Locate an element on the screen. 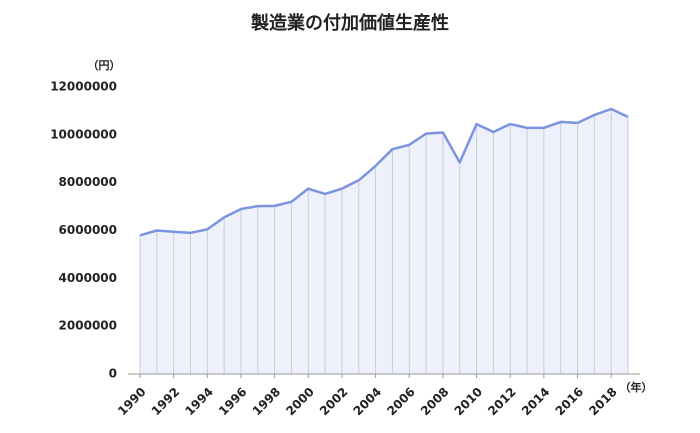 The width and height of the screenshot is (700, 433). x-tick-label: 2008 is located at coordinates (435, 402).